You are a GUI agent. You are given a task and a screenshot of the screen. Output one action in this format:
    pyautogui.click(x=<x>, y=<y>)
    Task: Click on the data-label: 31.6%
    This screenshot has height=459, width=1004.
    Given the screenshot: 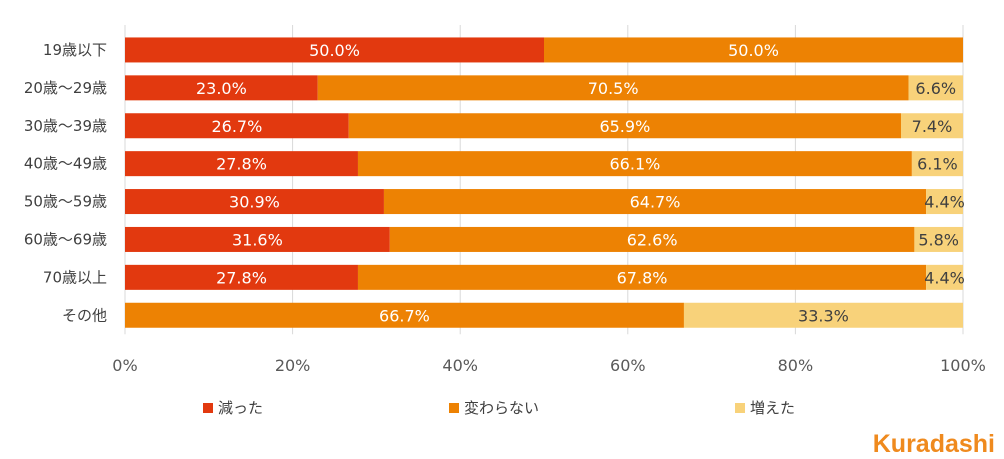 What is the action you would take?
    pyautogui.click(x=257, y=239)
    